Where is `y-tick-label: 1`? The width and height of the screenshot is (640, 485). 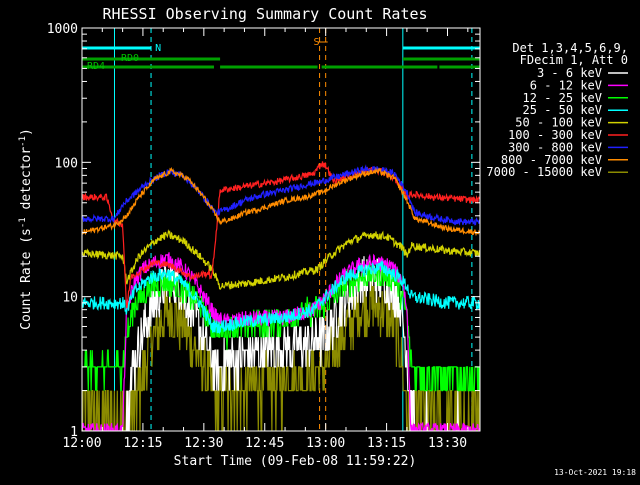
y-tick-label: 1 is located at coordinates (74, 432).